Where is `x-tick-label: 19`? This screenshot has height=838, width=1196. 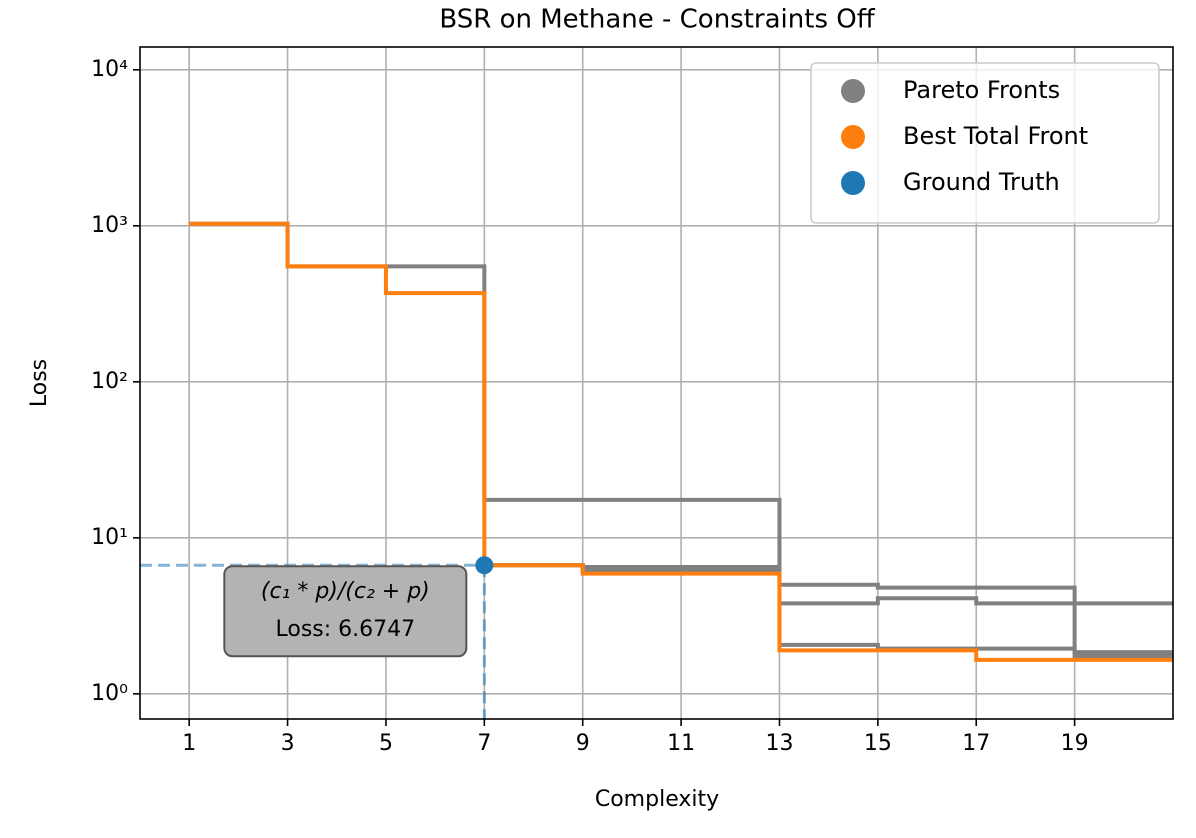
x-tick-label: 19 is located at coordinates (1075, 743).